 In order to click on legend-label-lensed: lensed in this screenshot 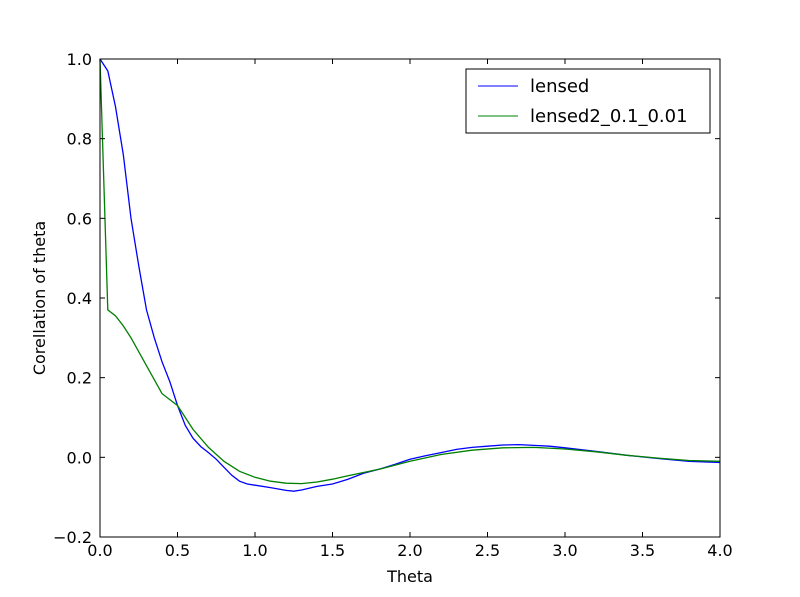, I will do `click(559, 86)`.